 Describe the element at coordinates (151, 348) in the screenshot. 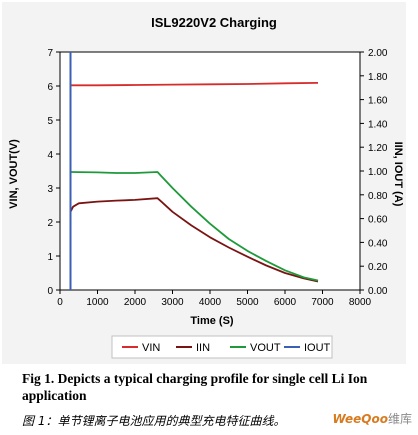

I see `legend-label-vin: VIN` at that location.